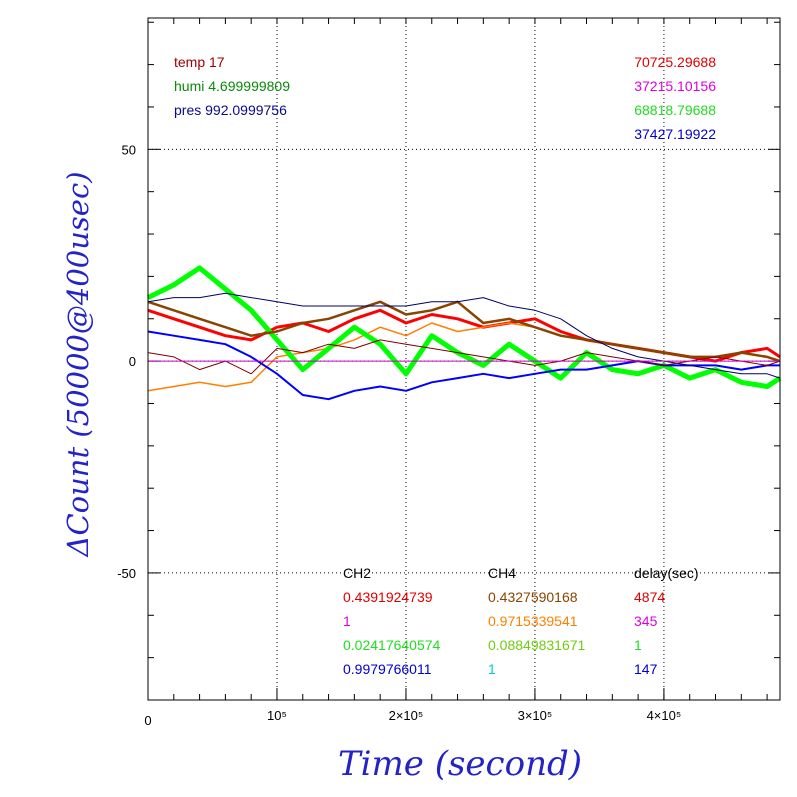 The image size is (797, 797). I want to click on ch4-value: 0.08849831671, so click(537, 645).